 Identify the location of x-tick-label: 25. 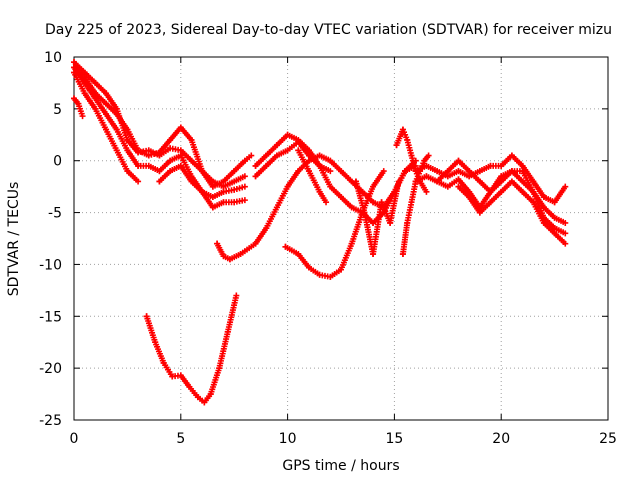
(608, 439).